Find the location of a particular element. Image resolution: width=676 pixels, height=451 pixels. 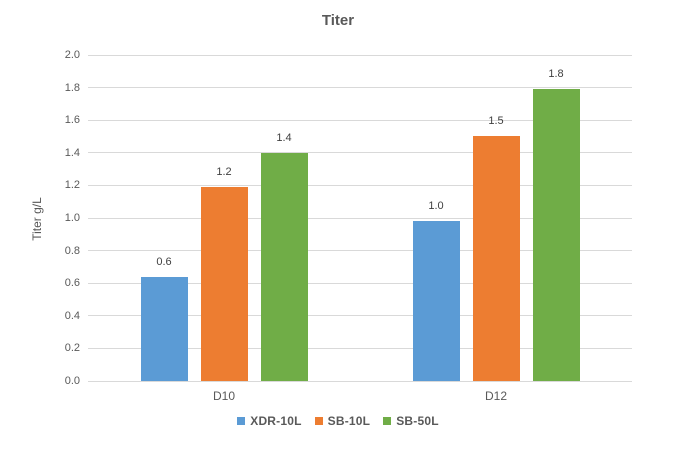

data-label: 1.2 is located at coordinates (224, 172).